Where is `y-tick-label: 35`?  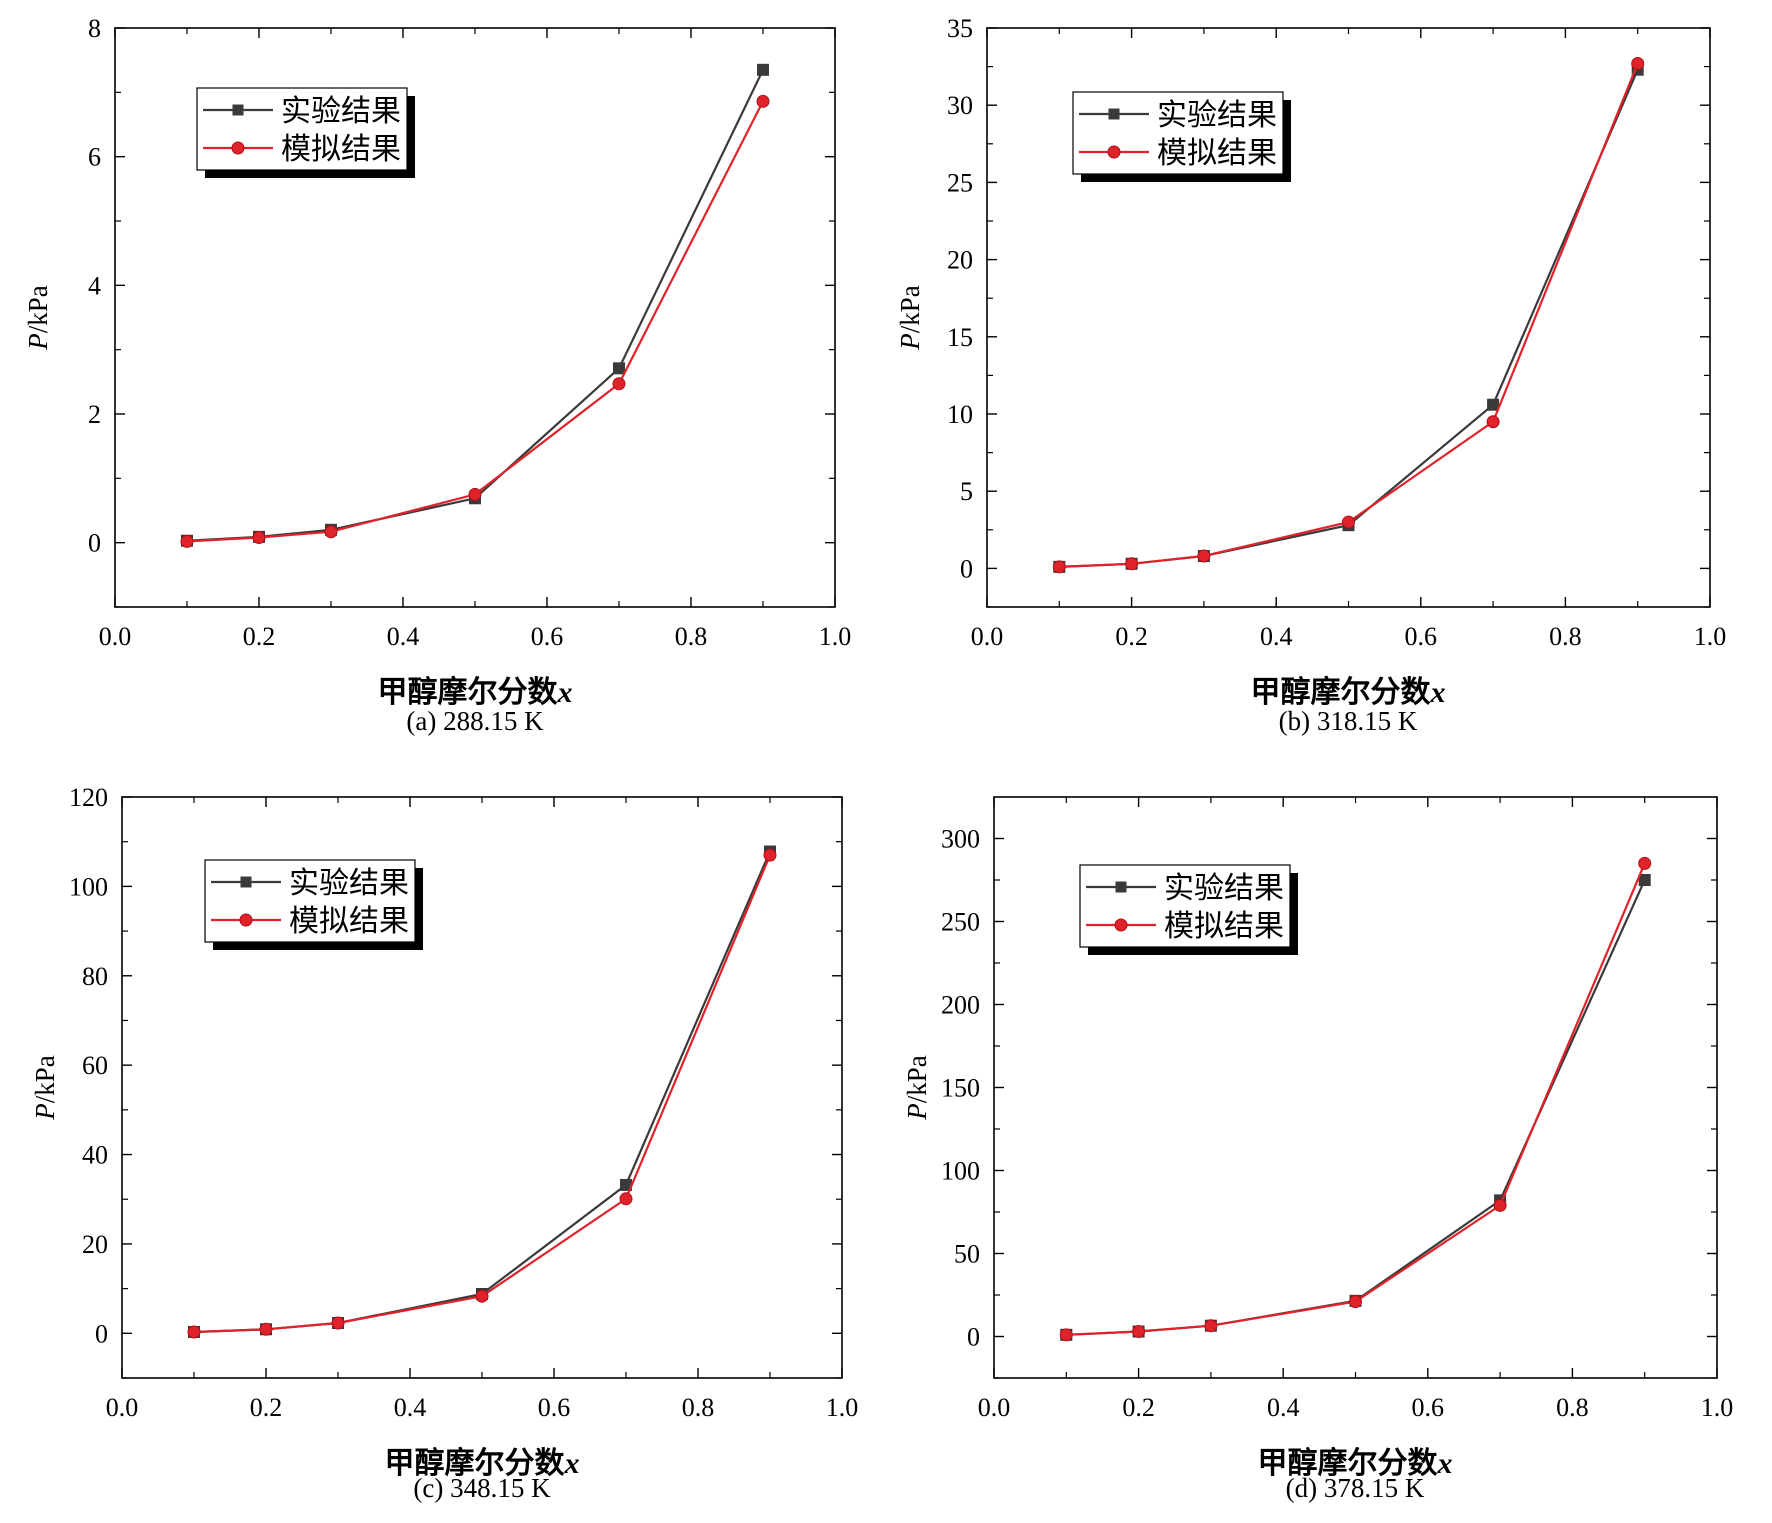
y-tick-label: 35 is located at coordinates (960, 28).